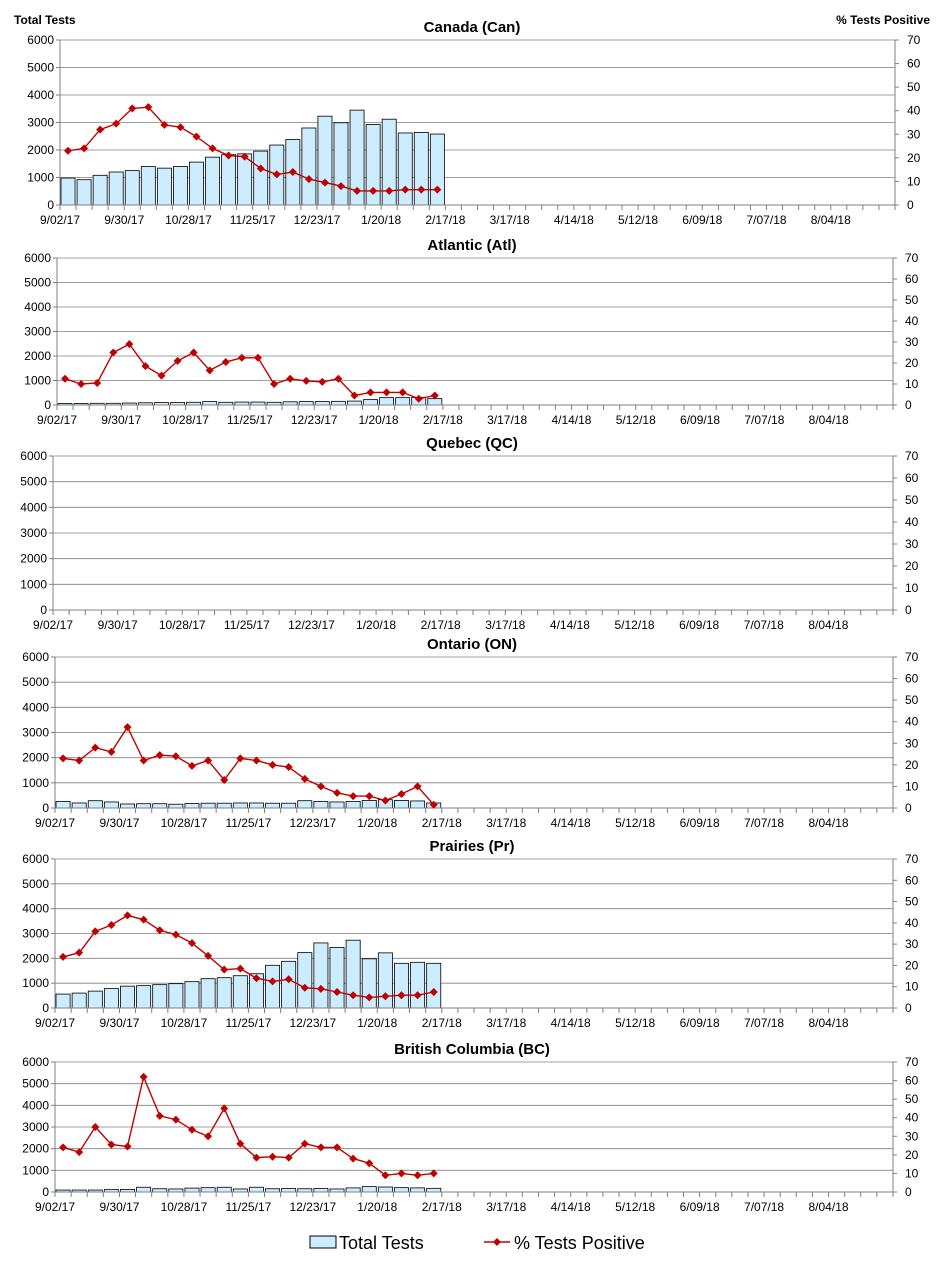  What do you see at coordinates (700, 420) in the screenshot?
I see `x-label-atlantic-atl-10: 6/09/18` at bounding box center [700, 420].